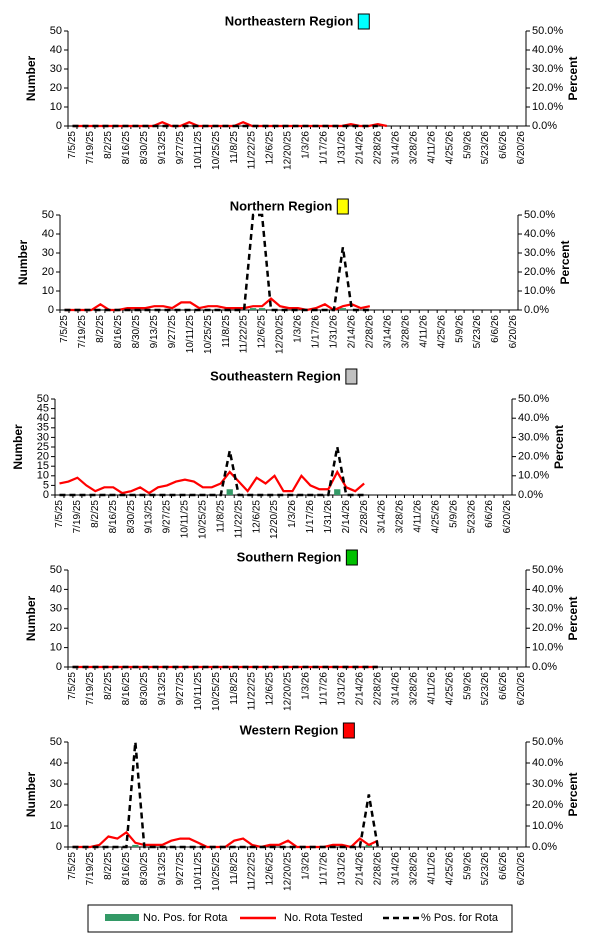 This screenshot has height=933, width=600. I want to click on tested-line, so click(212, 482).